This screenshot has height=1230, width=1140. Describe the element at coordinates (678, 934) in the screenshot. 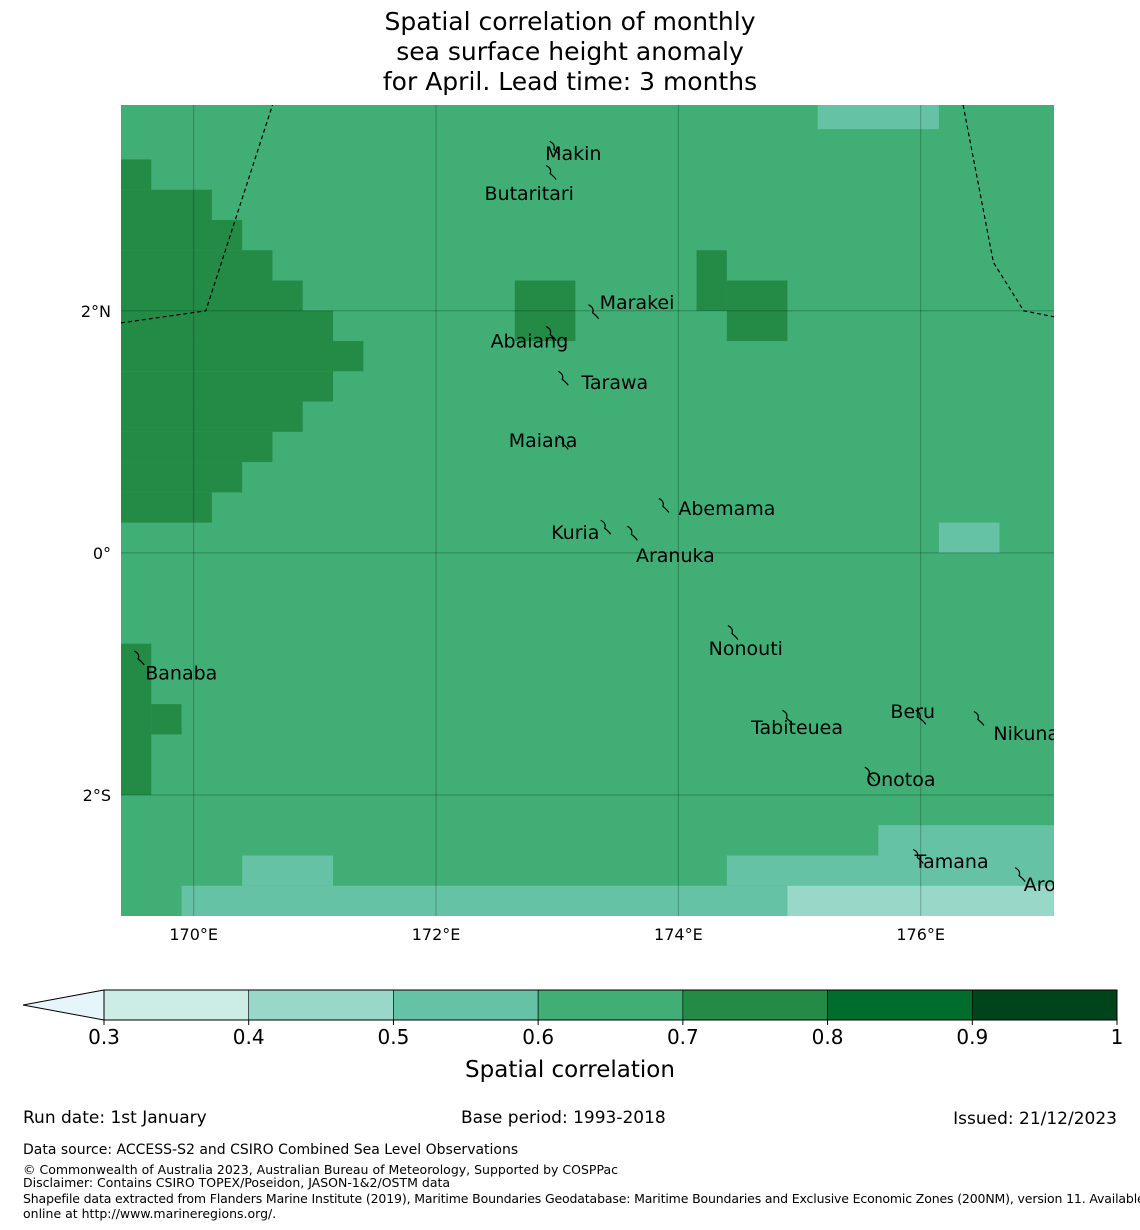

I see `x-tick-label: 174°E` at that location.